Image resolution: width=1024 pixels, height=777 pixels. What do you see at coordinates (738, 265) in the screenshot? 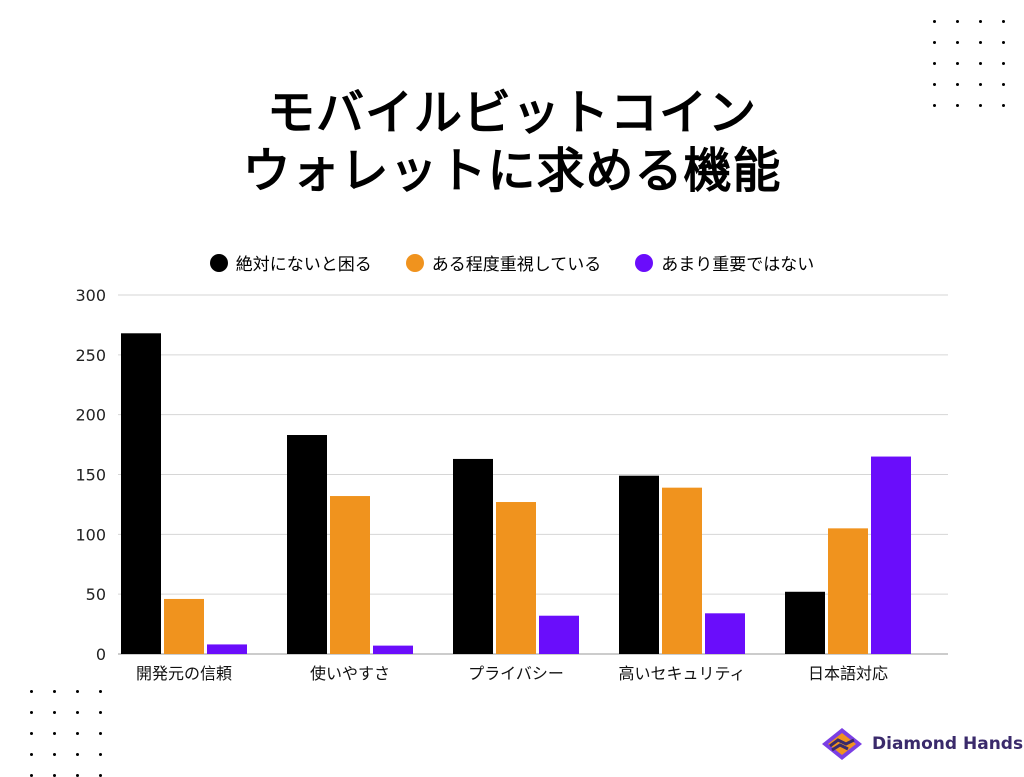
I see `legend-label-not-important: あまり重要ではない` at bounding box center [738, 265].